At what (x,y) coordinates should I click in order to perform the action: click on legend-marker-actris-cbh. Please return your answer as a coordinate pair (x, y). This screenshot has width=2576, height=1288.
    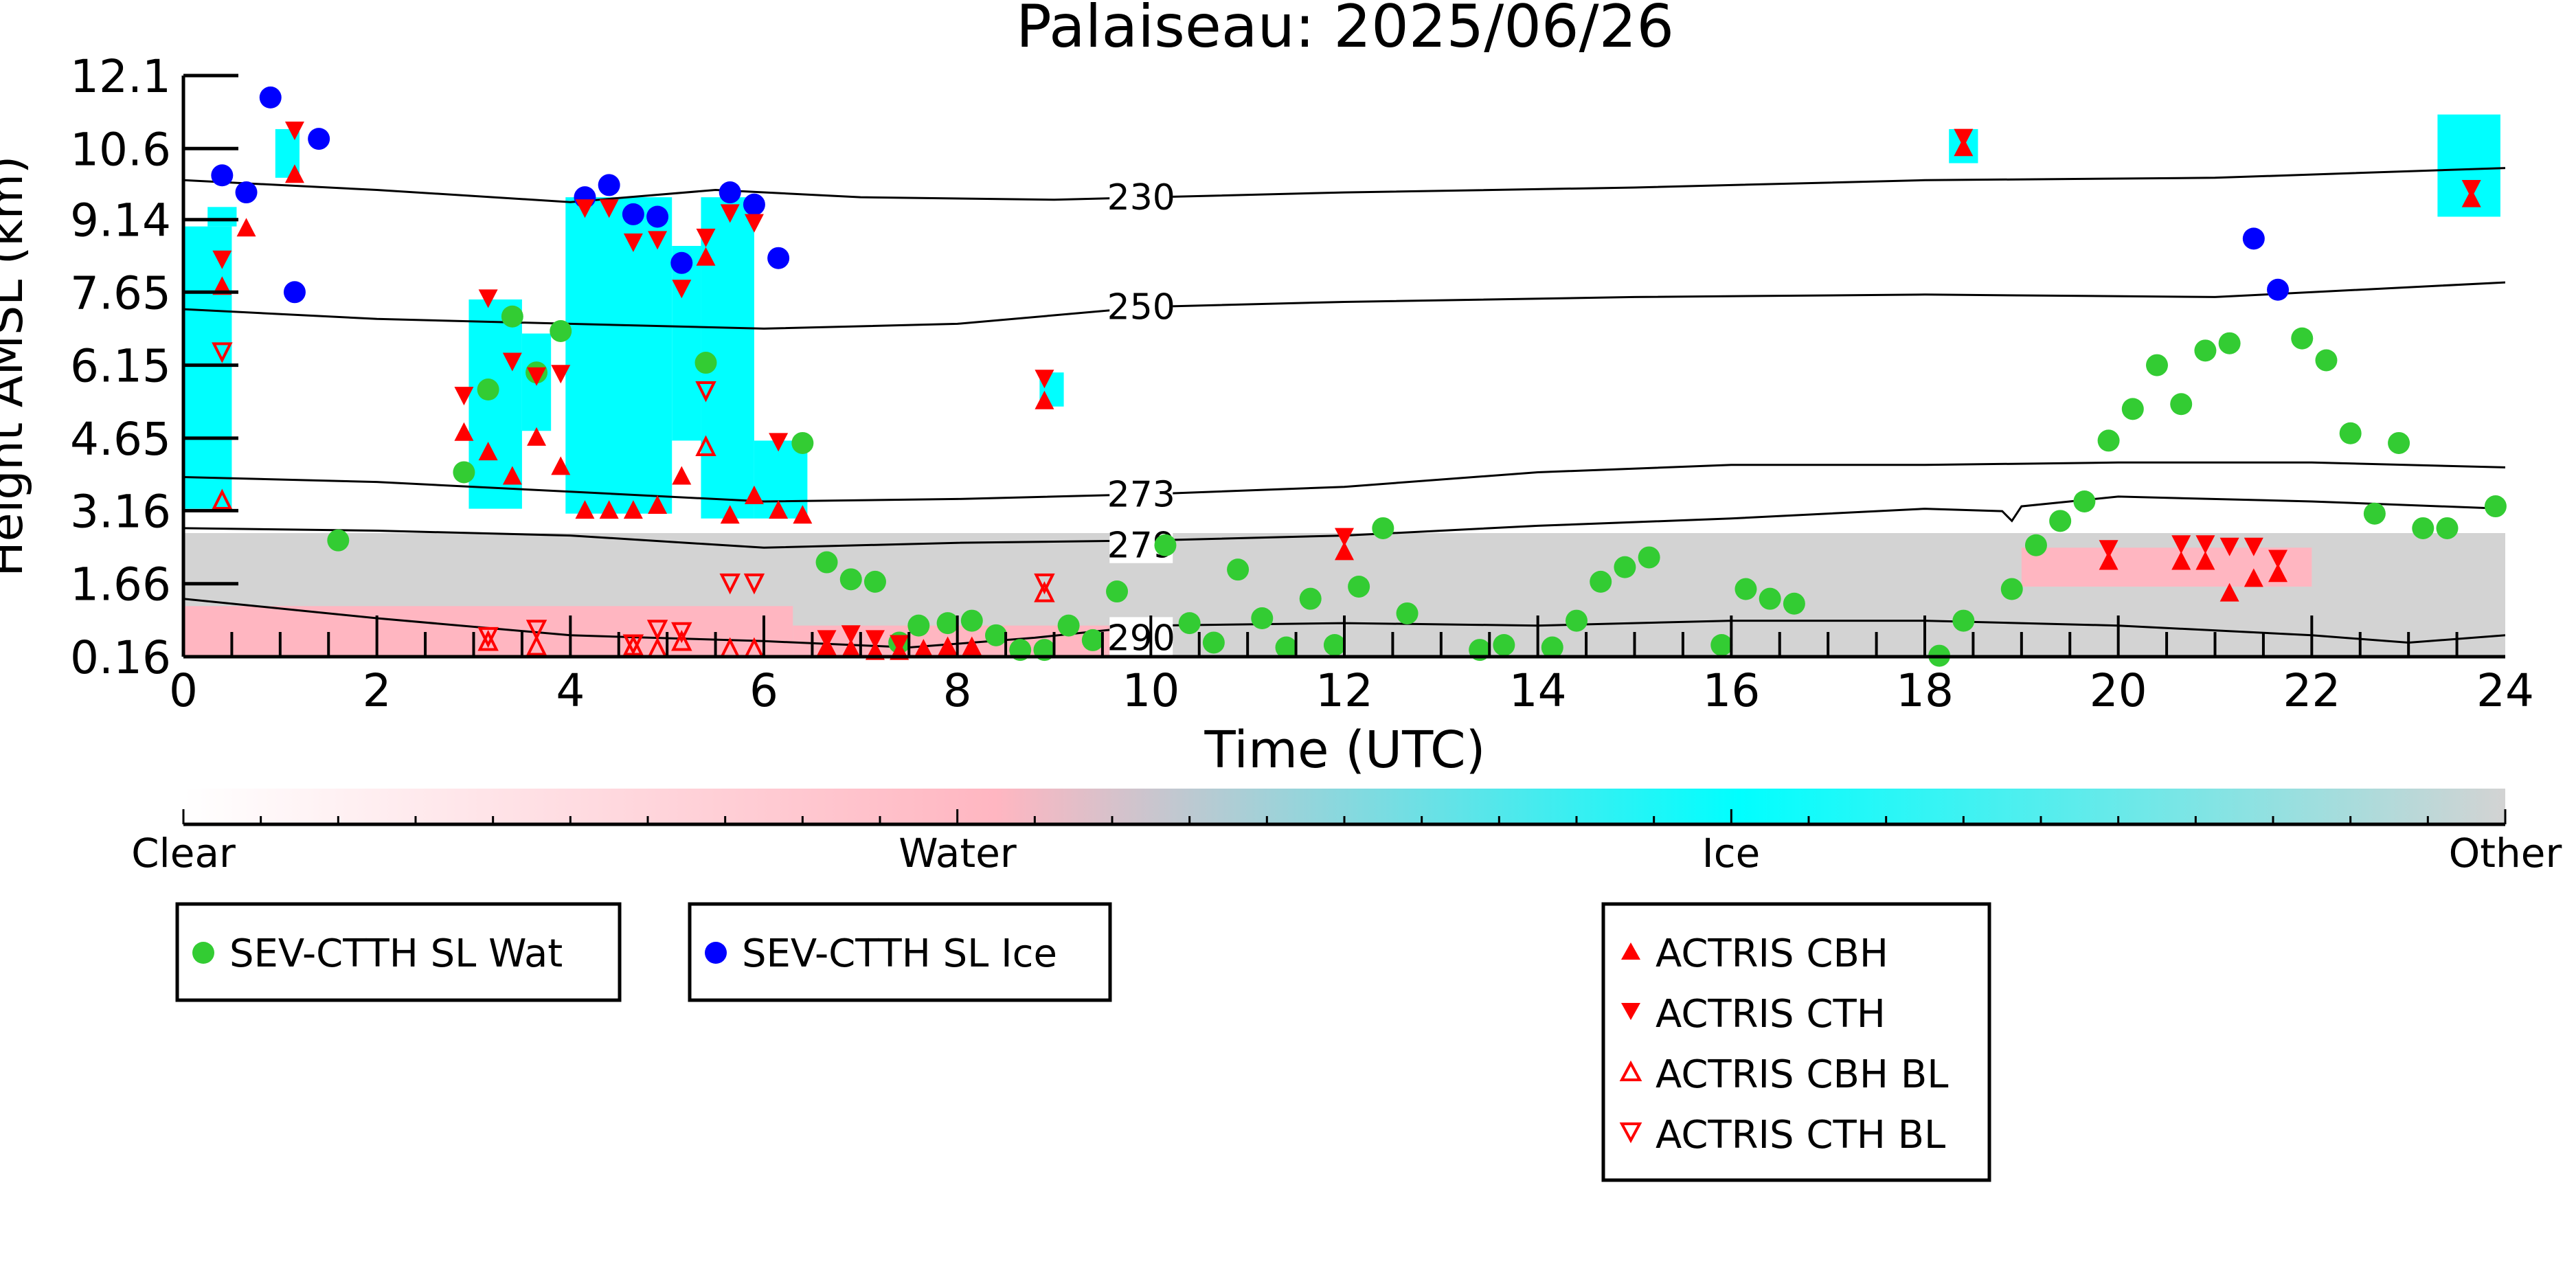
    Looking at the image, I should click on (1630, 951).